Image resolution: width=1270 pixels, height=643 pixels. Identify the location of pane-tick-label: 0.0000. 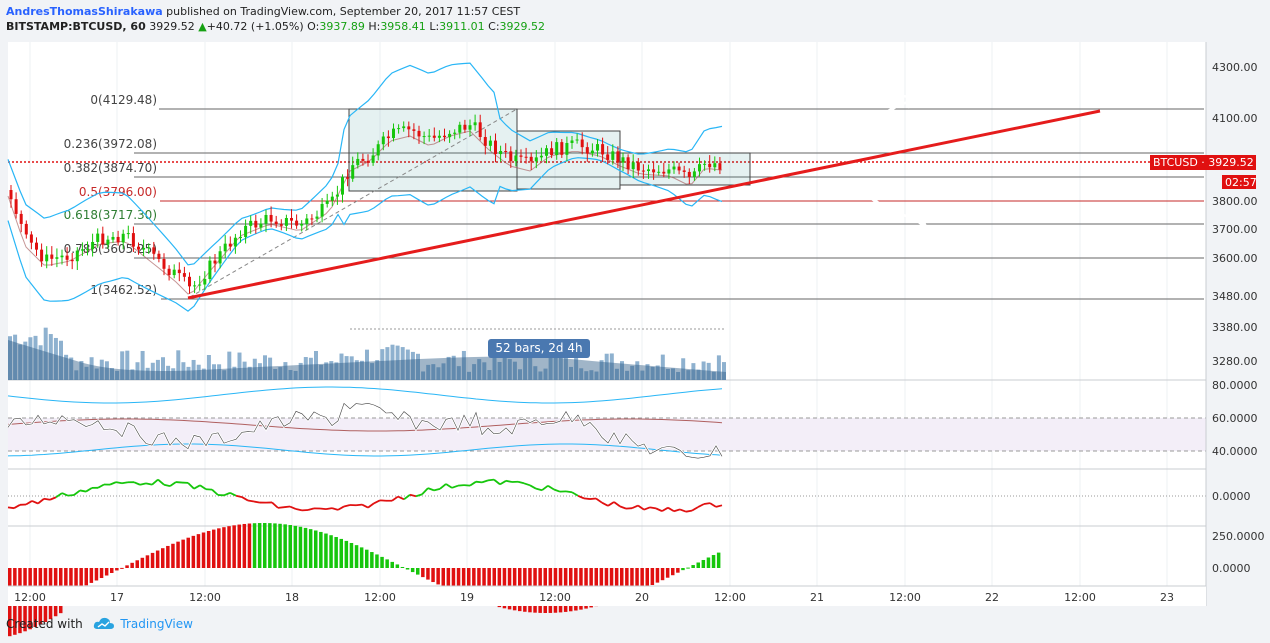
(1231, 496).